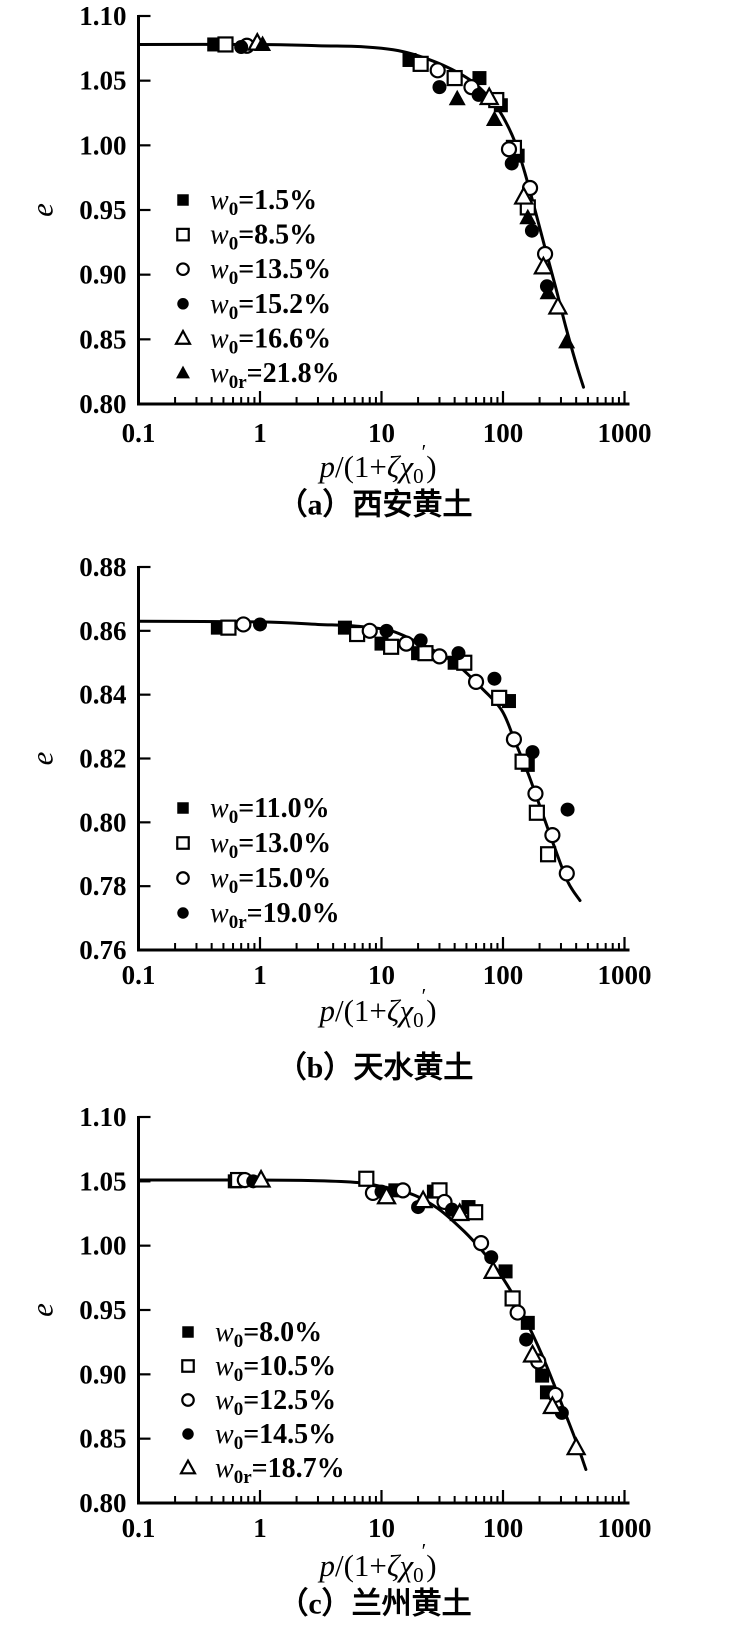  I want to click on legend-item: w0=8.5%, so click(246, 236).